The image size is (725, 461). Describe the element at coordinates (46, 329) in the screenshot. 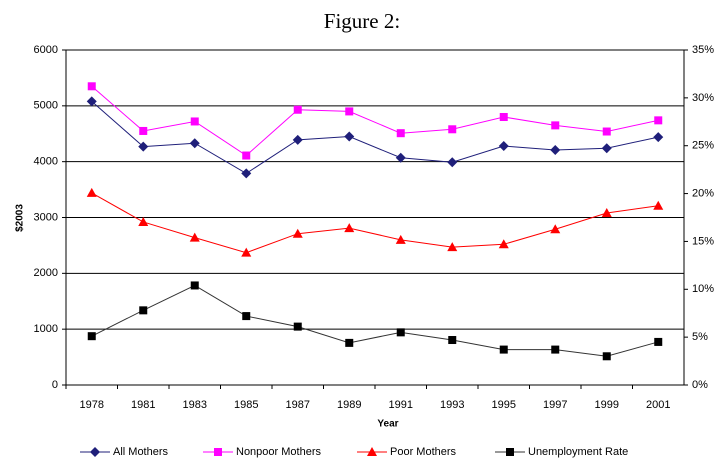

I see `y-tick-label: 1000` at that location.